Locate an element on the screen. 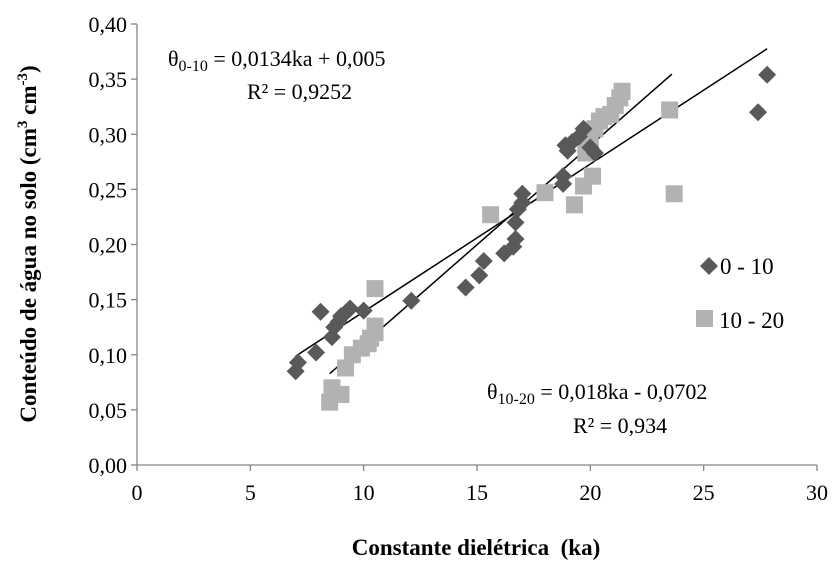 The width and height of the screenshot is (836, 566). equation-annotation-0-10: θ0-10 = 0,0134ka + 0,005 R² = 0,9252 is located at coordinates (276, 75).